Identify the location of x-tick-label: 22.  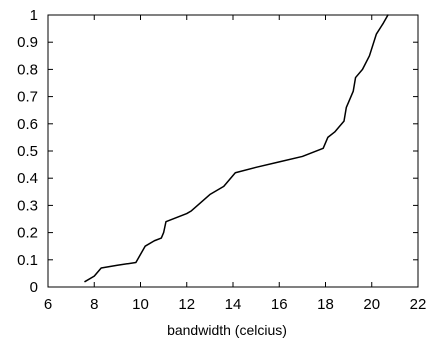
(418, 304).